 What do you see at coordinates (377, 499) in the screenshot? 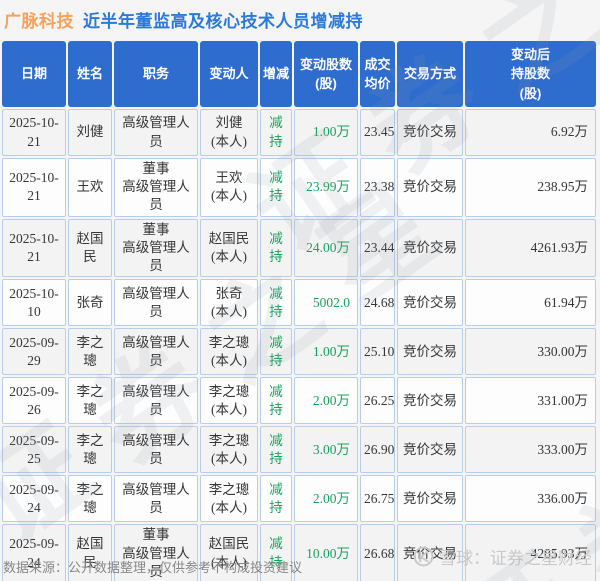
I see `cell-avg-price: 26.75` at bounding box center [377, 499].